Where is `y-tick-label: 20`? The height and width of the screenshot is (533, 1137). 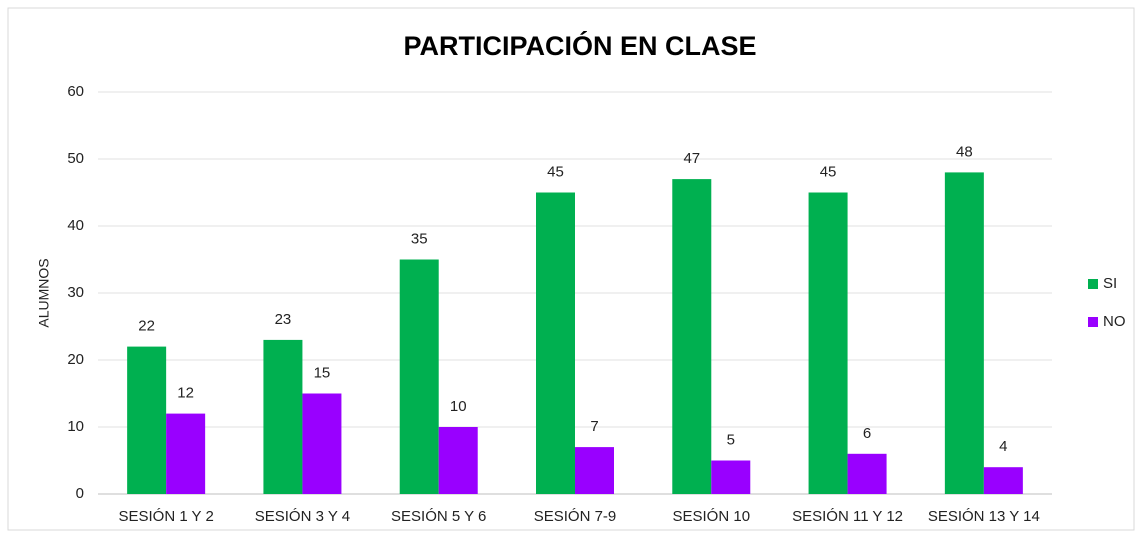
y-tick-label: 20 is located at coordinates (75, 359).